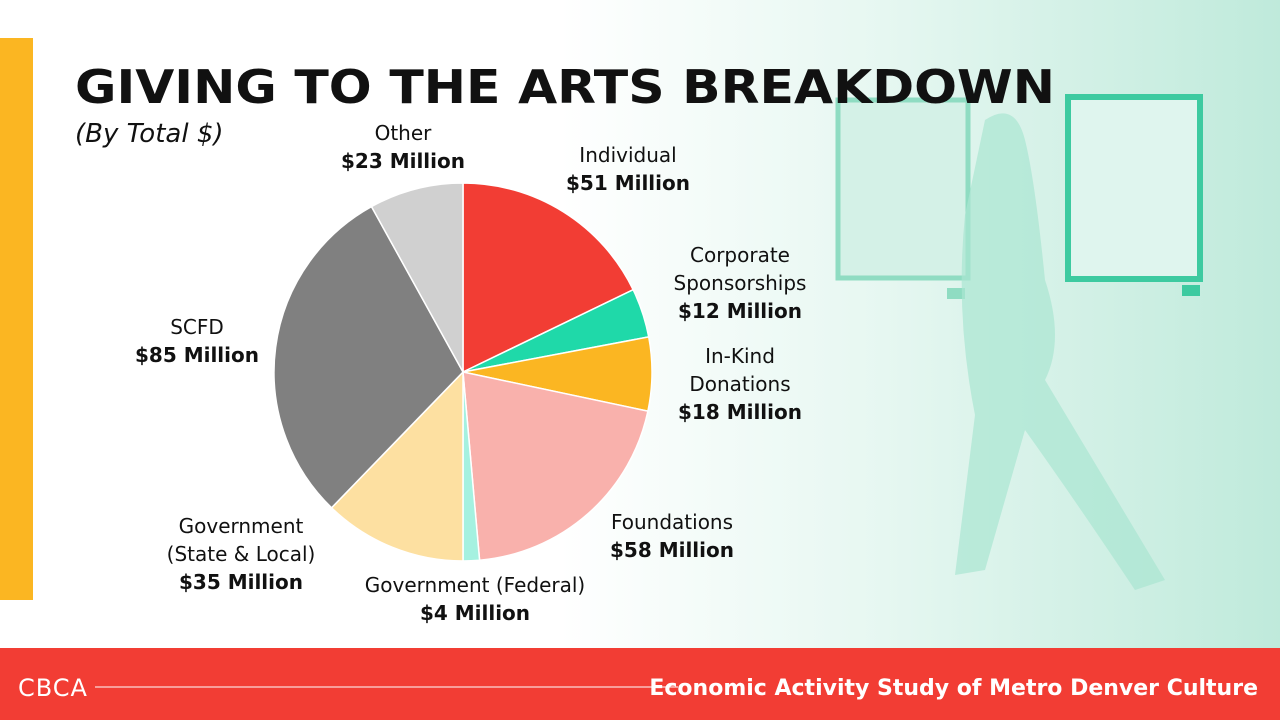  Describe the element at coordinates (640, 684) in the screenshot. I see `footer-bar` at that location.